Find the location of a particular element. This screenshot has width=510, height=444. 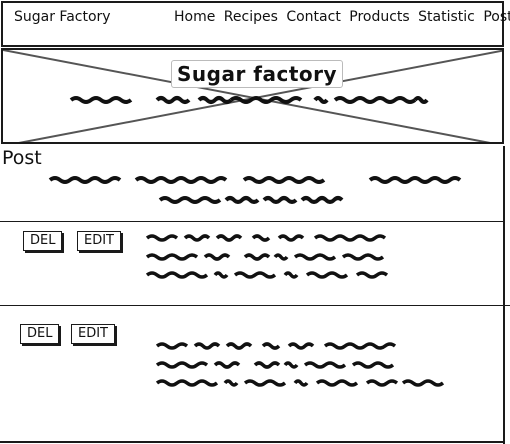

content-frame-bottom is located at coordinates (252, 442).